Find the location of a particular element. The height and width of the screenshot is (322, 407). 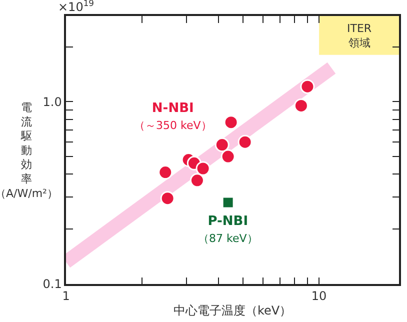

y-tick-label: 1.0 is located at coordinates (52, 101).